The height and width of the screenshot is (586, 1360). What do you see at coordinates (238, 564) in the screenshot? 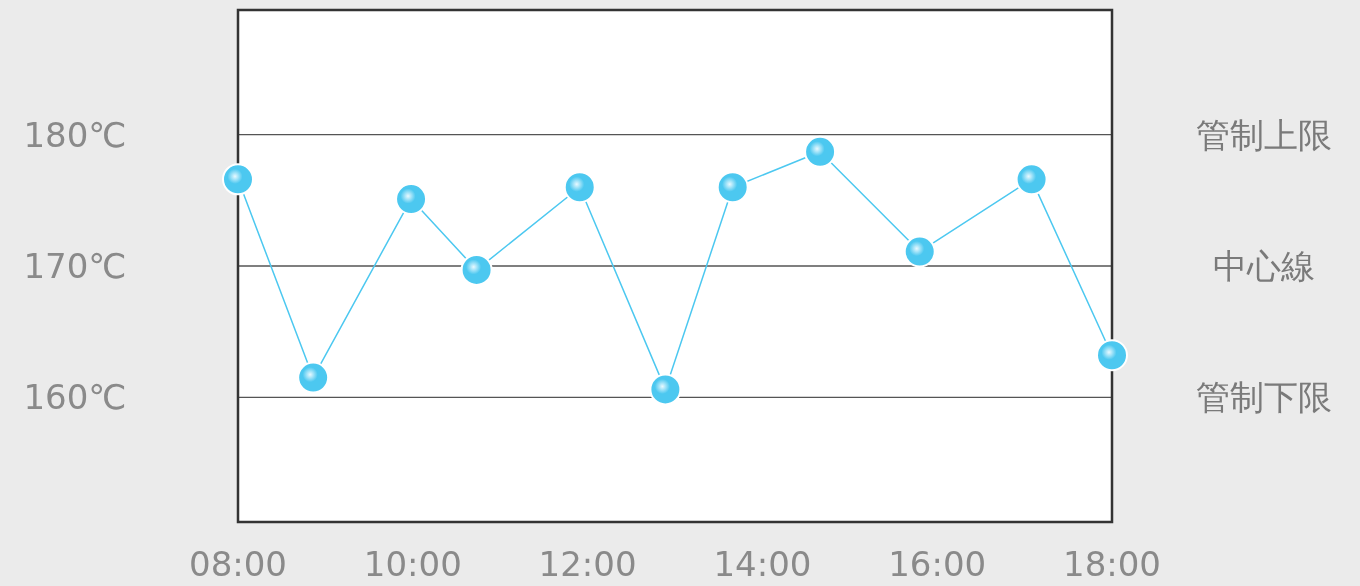
I see `x-tick-label: 08:00` at bounding box center [238, 564].